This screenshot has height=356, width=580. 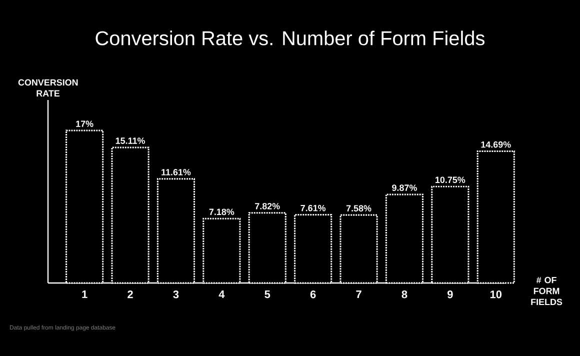 I want to click on x-tick-label: 9, so click(x=450, y=294).